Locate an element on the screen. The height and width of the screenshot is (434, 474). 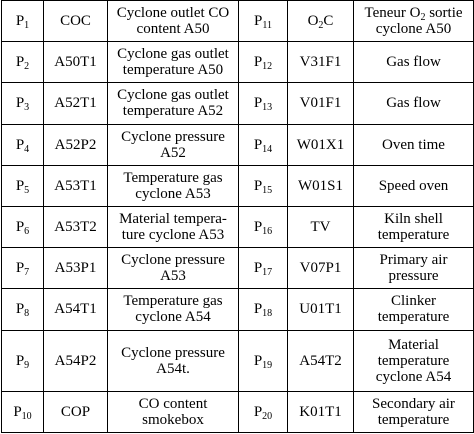
param-id: P19 is located at coordinates (263, 360).